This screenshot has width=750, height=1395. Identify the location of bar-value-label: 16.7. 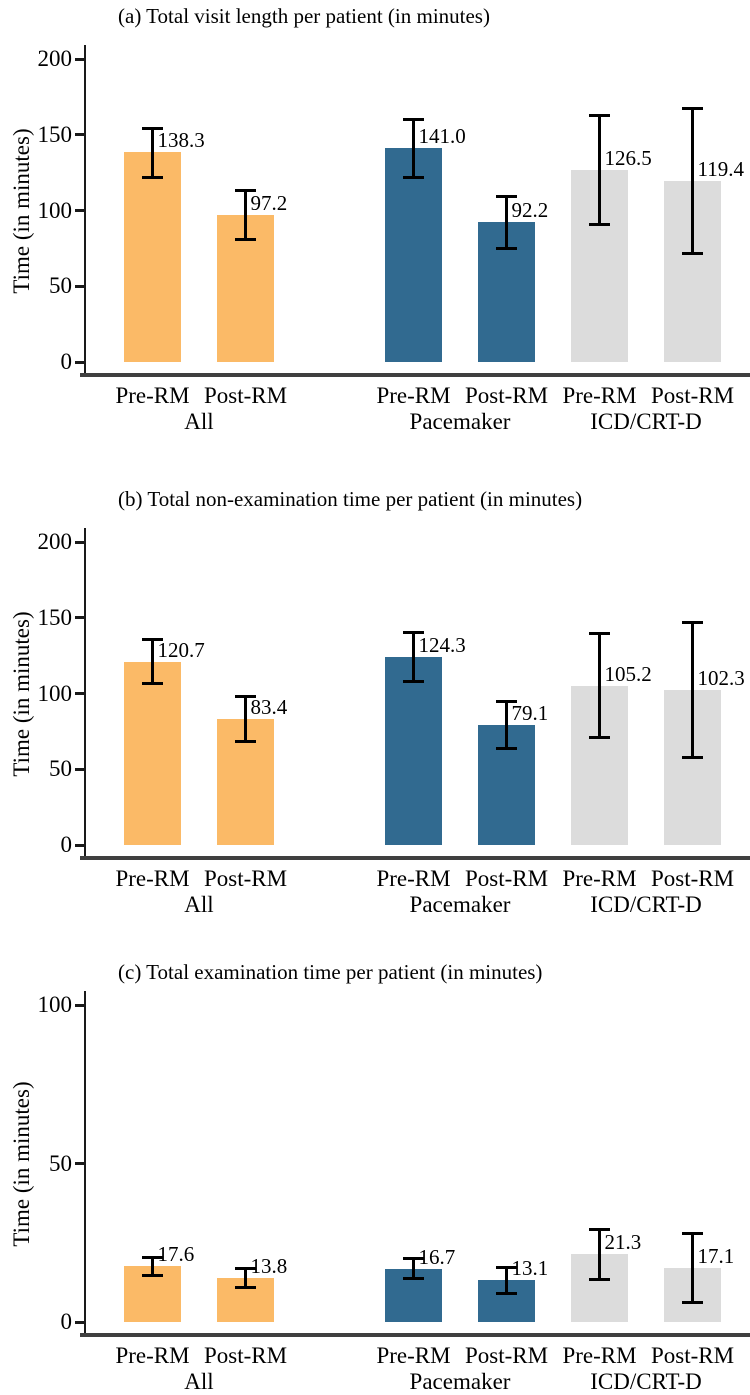
(437, 1257).